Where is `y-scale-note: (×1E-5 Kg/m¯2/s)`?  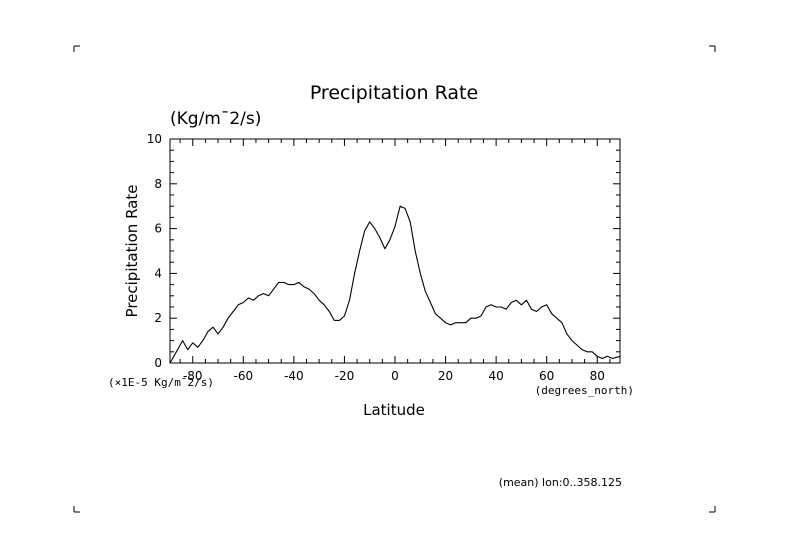
y-scale-note: (×1E-5 Kg/m¯2/s) is located at coordinates (161, 382).